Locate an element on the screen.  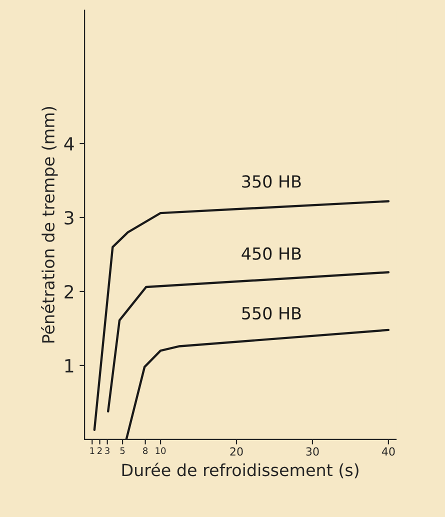
y-axis-title: Pénétration de trempe (mm) is located at coordinates (49, 225).